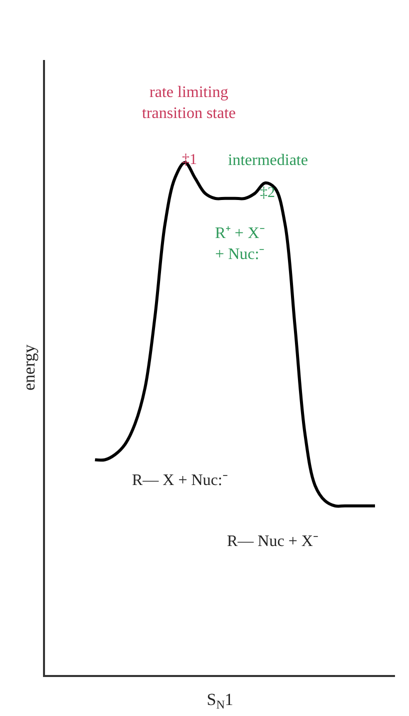  Describe the element at coordinates (239, 244) in the screenshot. I see `annotation: R⁺ + X⁻ + Nuc:⁻` at that location.